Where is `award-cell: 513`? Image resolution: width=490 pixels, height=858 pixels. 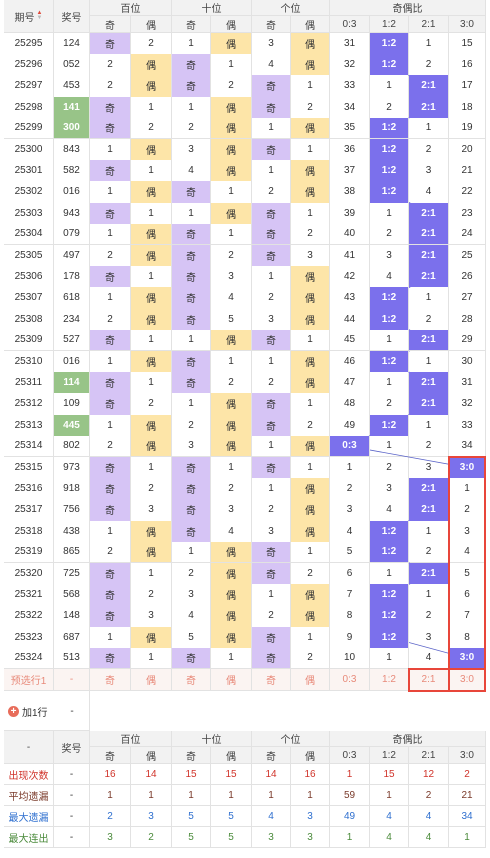
award-cell: 513 is located at coordinates (72, 658).